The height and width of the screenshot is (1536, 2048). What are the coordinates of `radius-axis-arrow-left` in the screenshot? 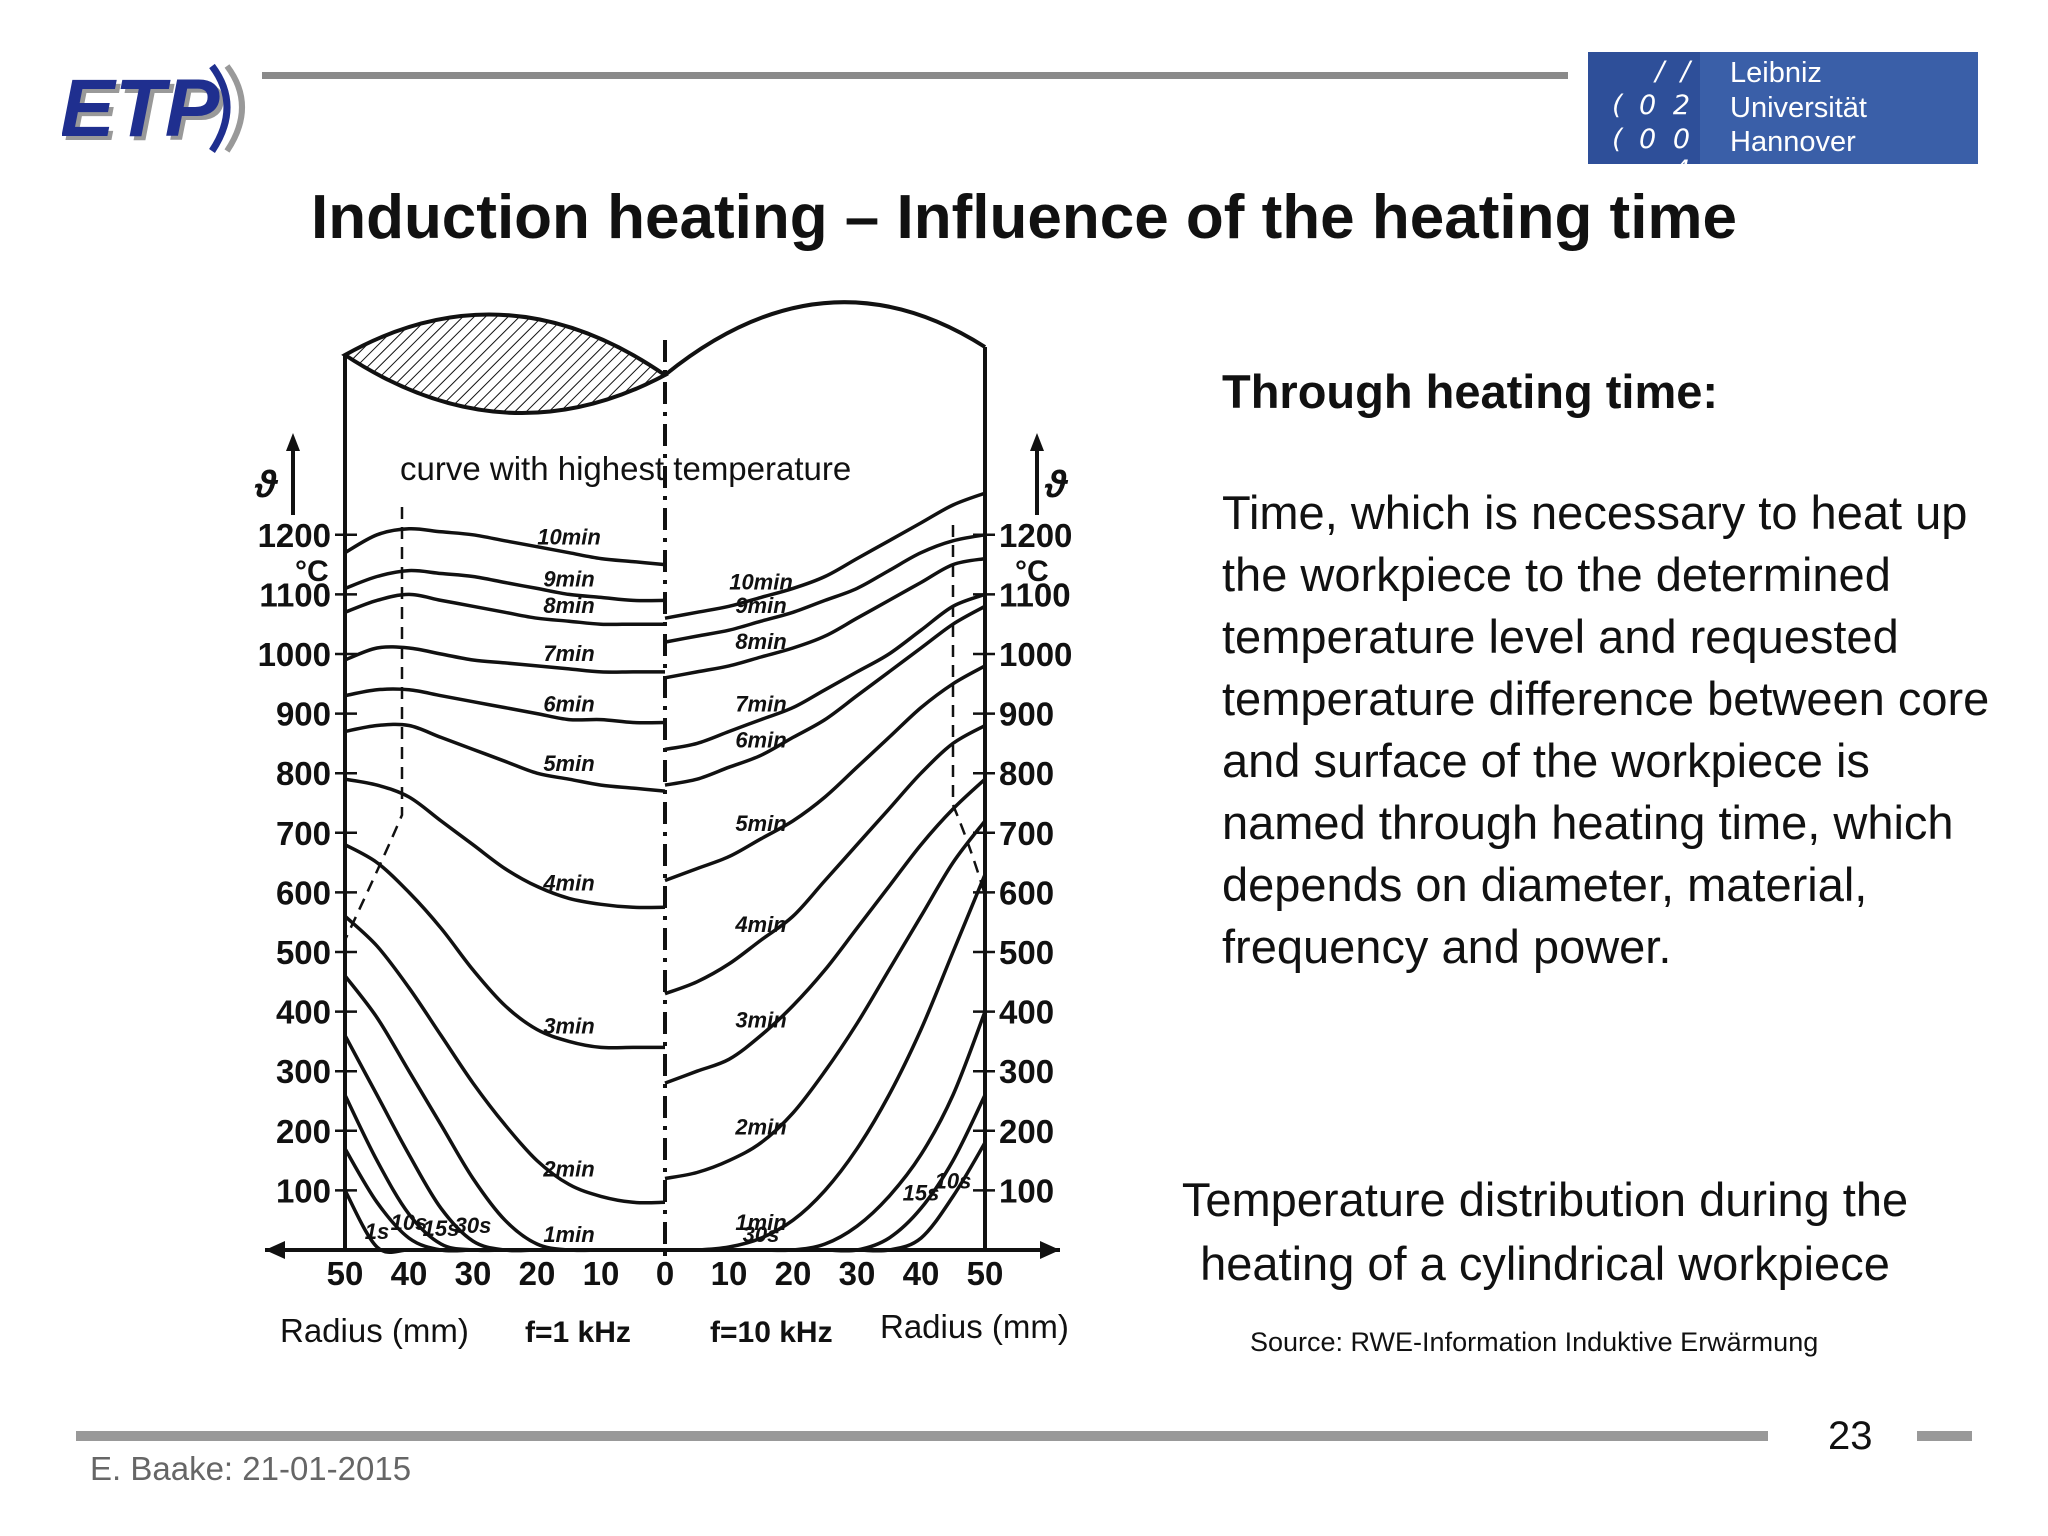 It's located at (275, 1250).